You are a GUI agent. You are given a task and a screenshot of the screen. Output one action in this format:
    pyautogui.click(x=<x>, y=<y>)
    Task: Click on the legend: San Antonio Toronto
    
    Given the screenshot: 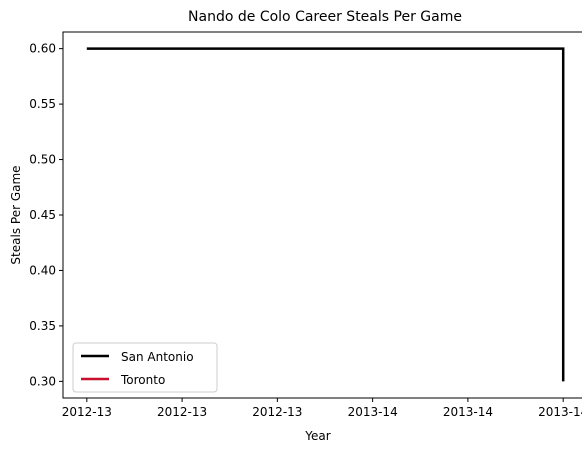 What is the action you would take?
    pyautogui.click(x=145, y=367)
    